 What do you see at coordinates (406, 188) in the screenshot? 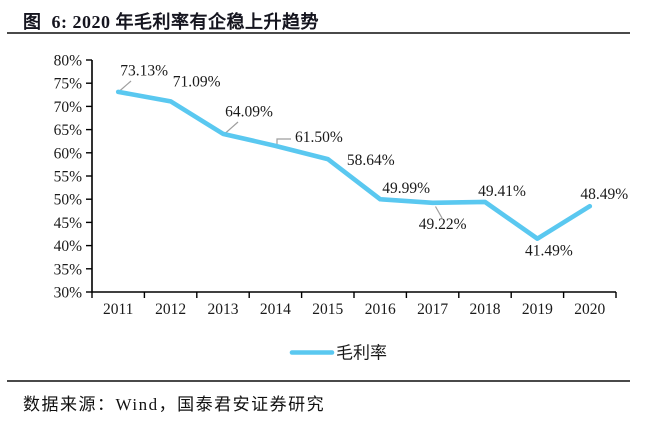
I see `data-point-label: 49.99%` at bounding box center [406, 188].